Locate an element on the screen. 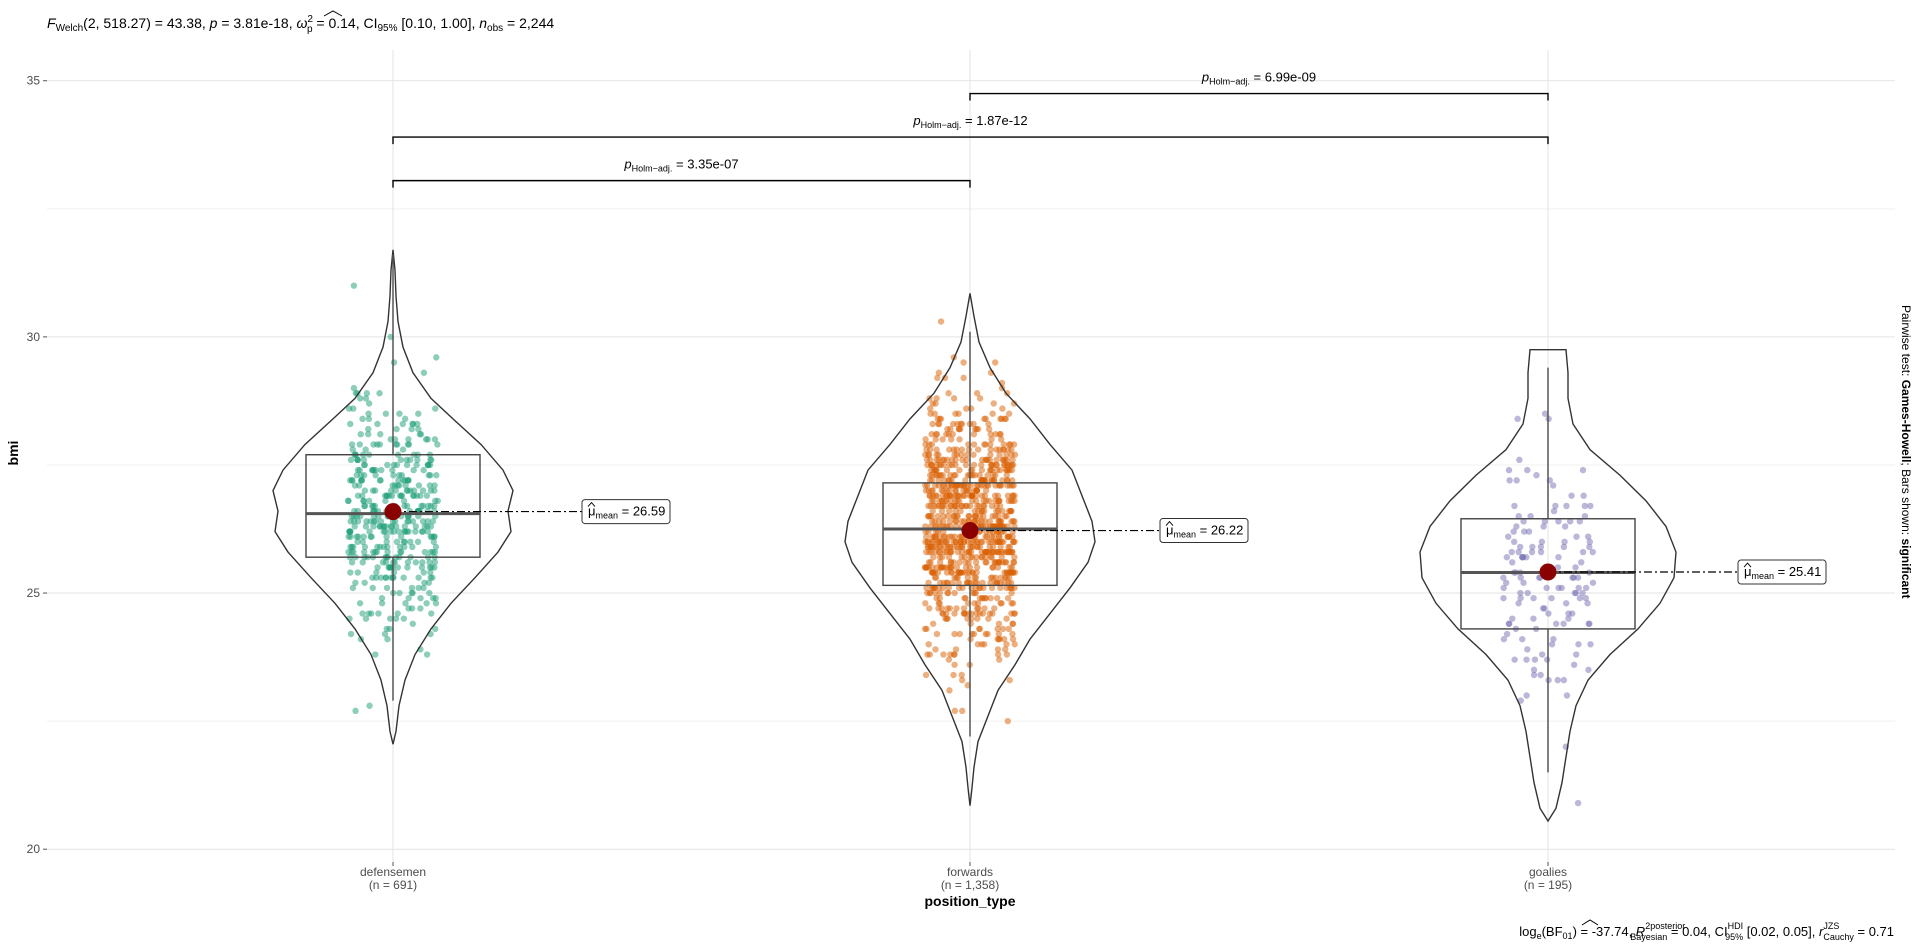  r2-superscript: 2posterior is located at coordinates (1665, 926).